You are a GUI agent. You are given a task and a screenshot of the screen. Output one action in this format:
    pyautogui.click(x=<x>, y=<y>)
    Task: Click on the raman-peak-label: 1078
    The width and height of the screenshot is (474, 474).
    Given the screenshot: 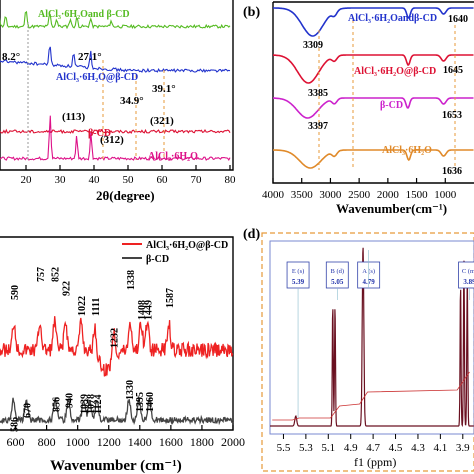 What is the action you would take?
    pyautogui.click(x=91, y=404)
    